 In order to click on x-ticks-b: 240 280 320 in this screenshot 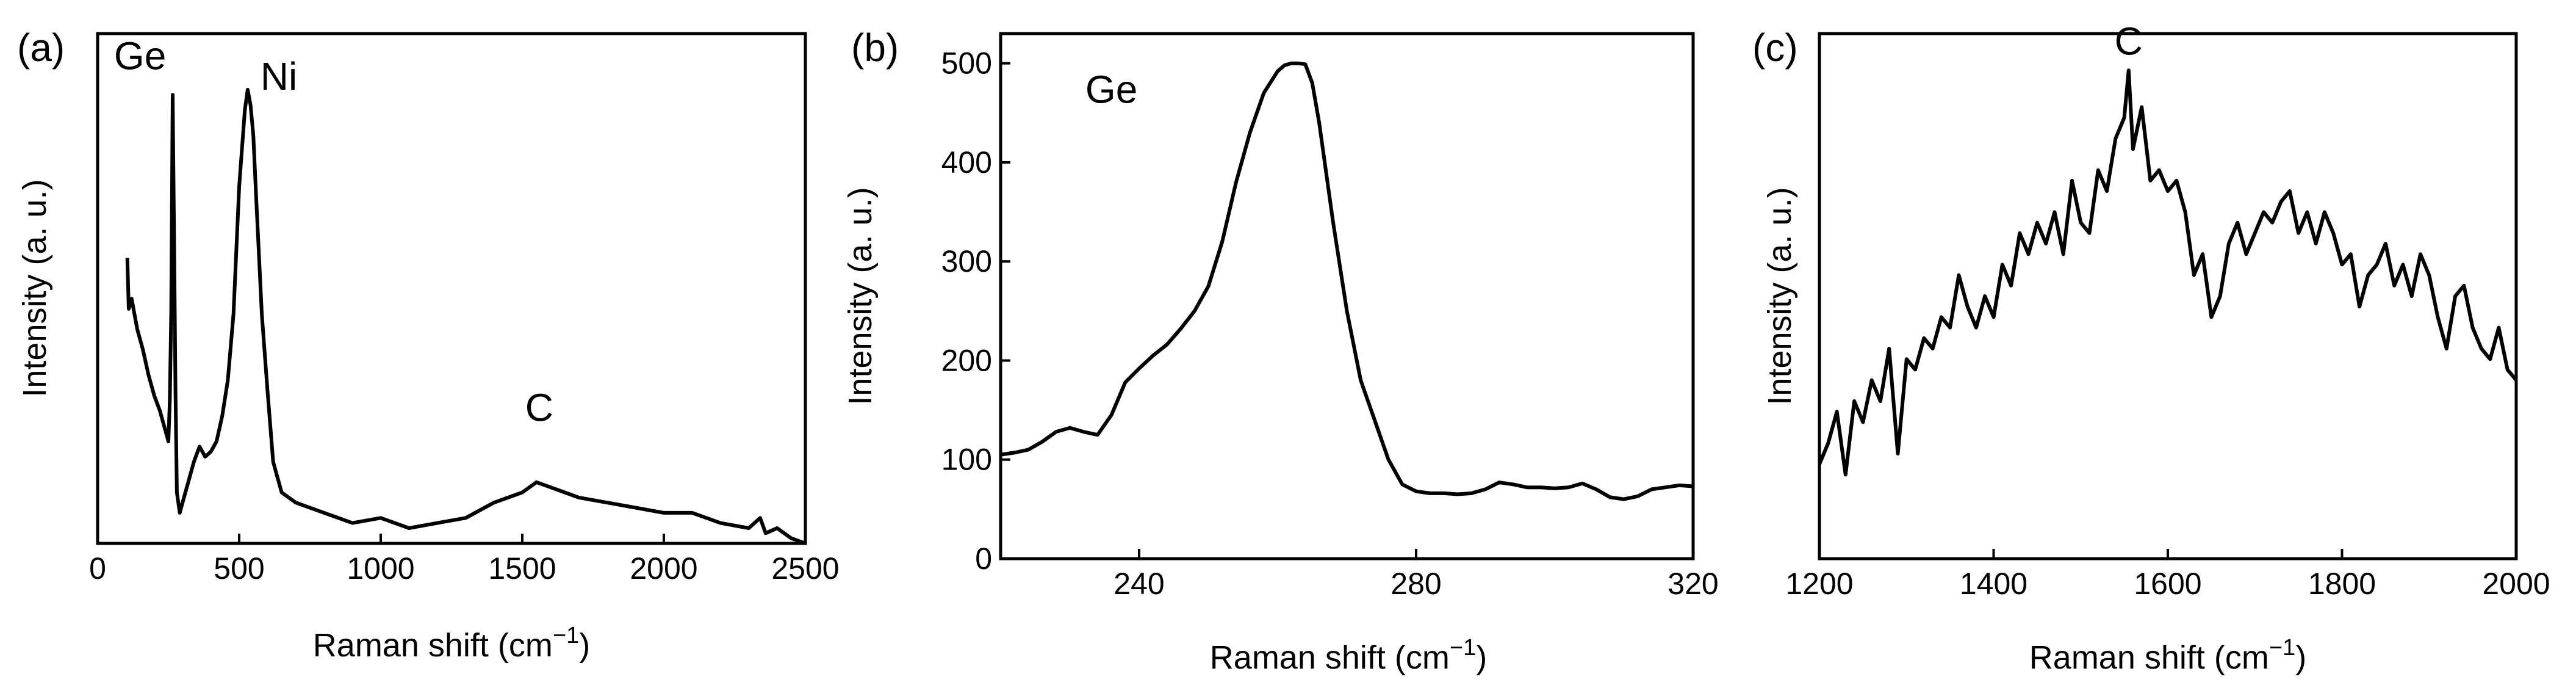, I will do `click(1416, 575)`.